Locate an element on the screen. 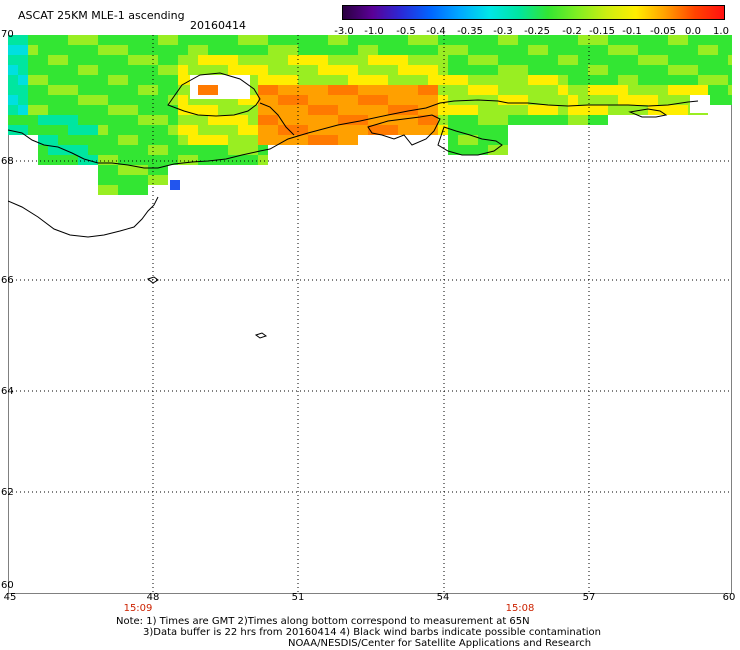 The width and height of the screenshot is (740, 650). lon-label: 48 is located at coordinates (153, 597).